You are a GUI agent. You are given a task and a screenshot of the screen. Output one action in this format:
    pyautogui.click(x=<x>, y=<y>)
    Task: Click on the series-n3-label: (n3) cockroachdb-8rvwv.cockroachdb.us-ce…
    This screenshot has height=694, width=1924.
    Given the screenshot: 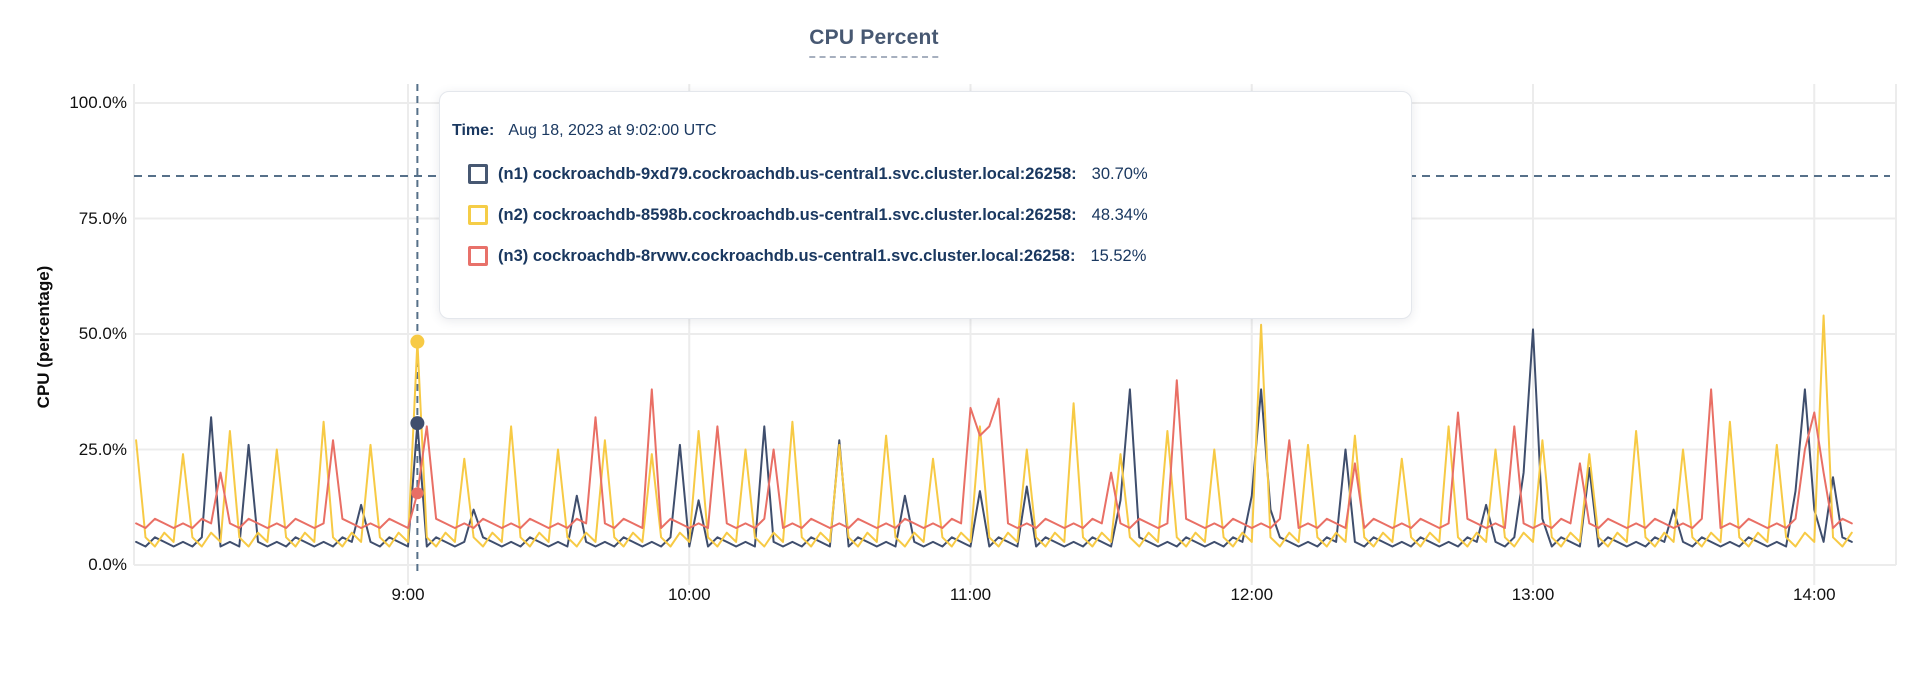 What is the action you would take?
    pyautogui.click(x=787, y=255)
    